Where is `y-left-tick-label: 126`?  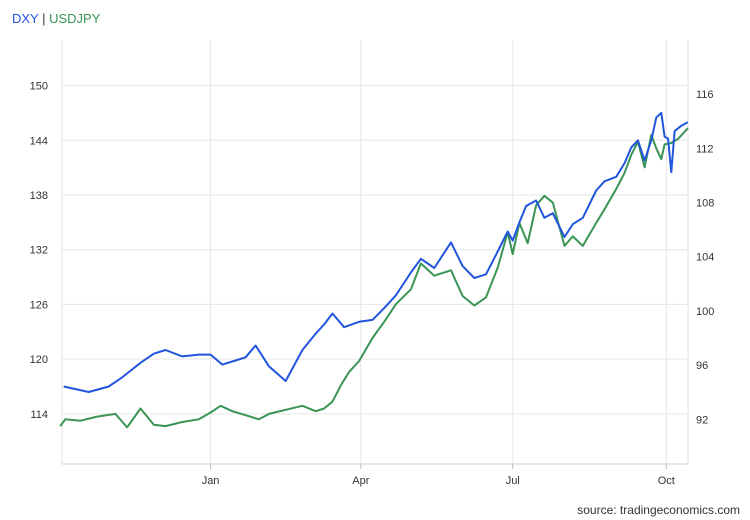 y-left-tick-label: 126 is located at coordinates (39, 305).